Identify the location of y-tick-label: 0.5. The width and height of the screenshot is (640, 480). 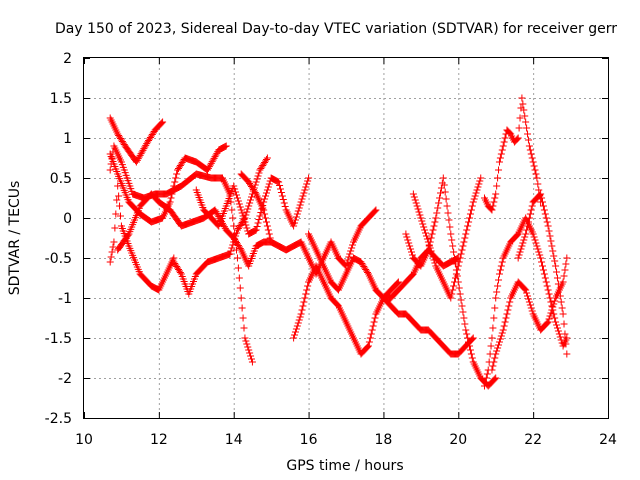
(61, 179).